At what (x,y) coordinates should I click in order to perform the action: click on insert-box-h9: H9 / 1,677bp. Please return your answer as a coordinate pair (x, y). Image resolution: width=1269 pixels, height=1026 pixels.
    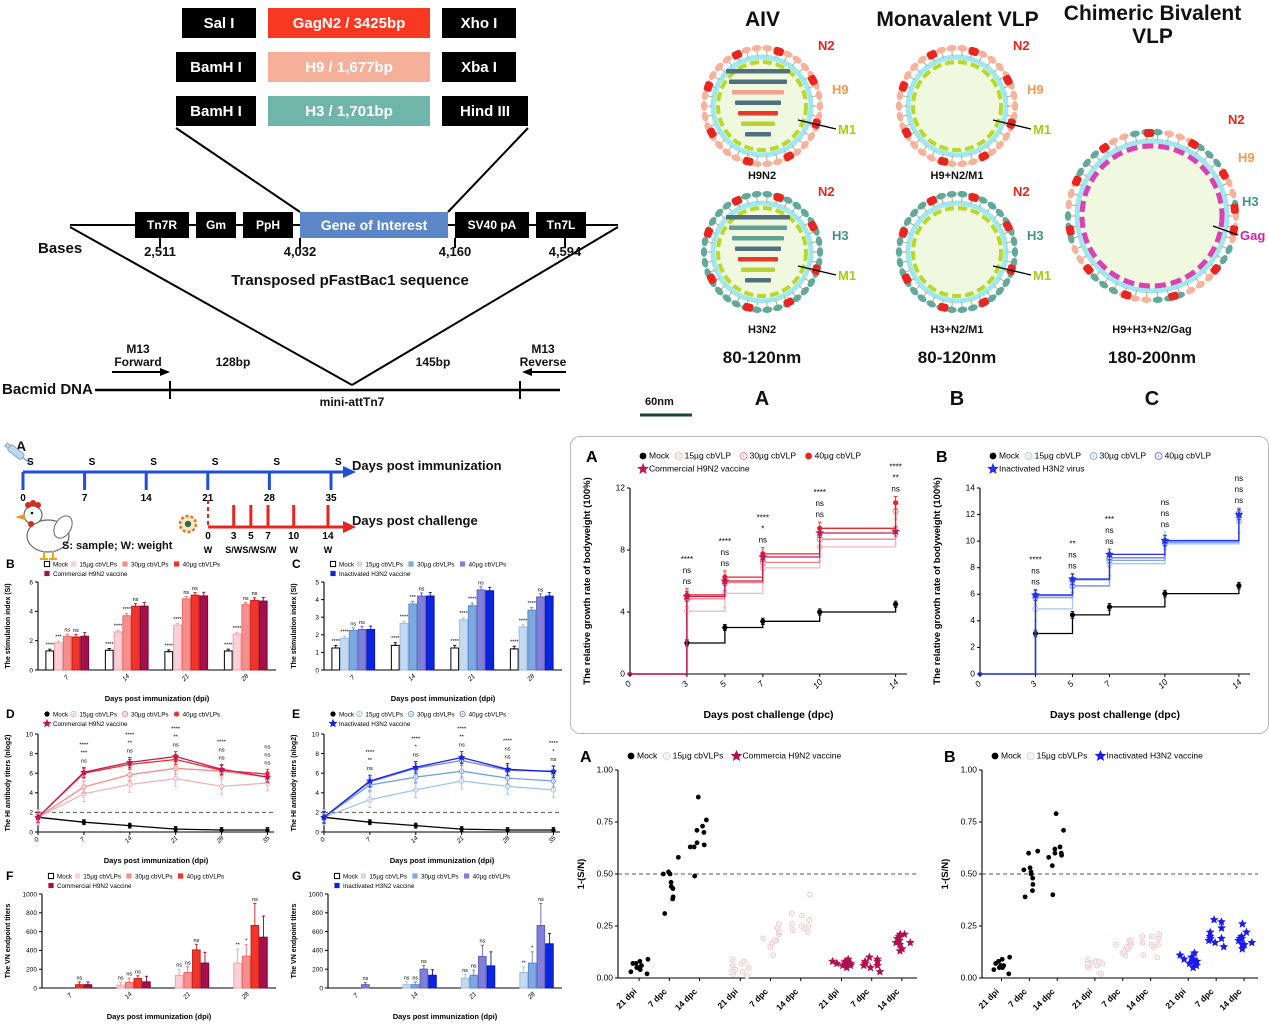
    Looking at the image, I should click on (349, 67).